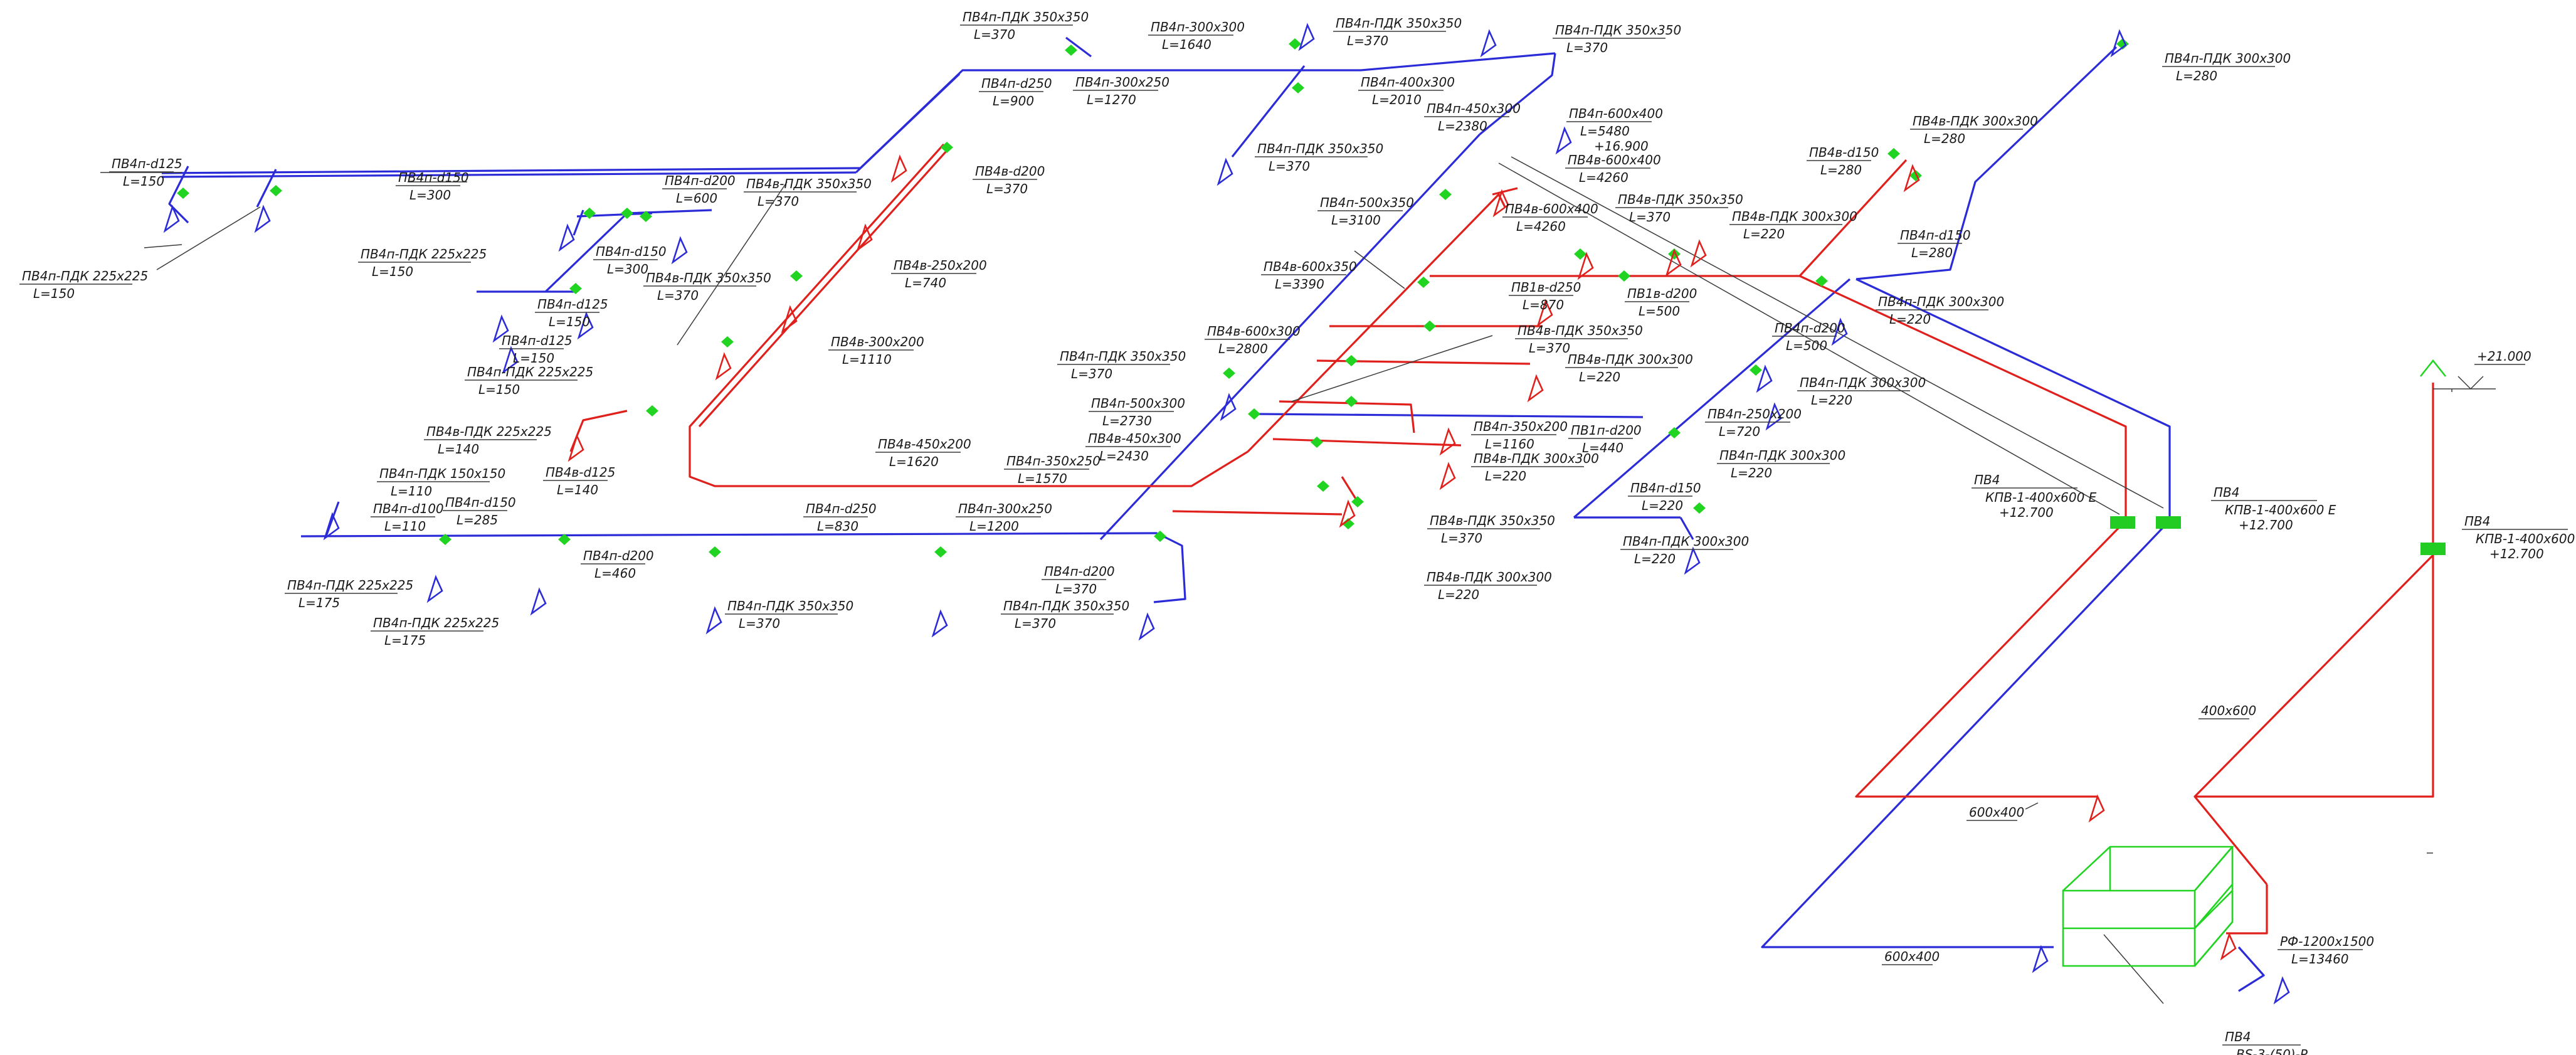 The image size is (2576, 1055). What do you see at coordinates (536, 350) in the screenshot?
I see `duct-label: ПВ4п-d125 L=150` at bounding box center [536, 350].